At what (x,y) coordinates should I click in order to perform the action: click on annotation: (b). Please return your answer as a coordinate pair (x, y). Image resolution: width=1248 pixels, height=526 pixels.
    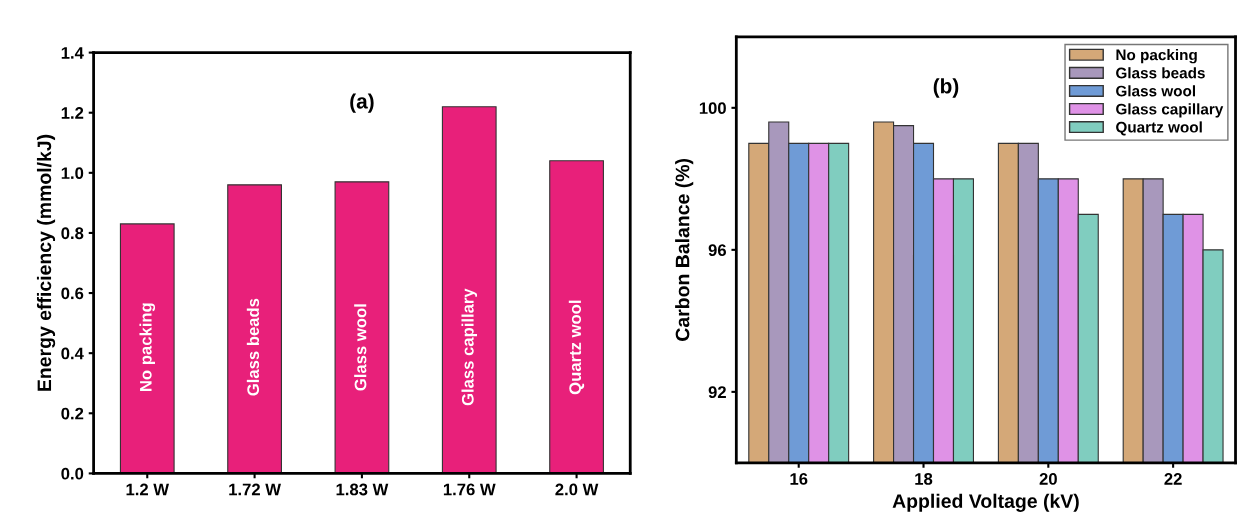
    Looking at the image, I should click on (946, 88).